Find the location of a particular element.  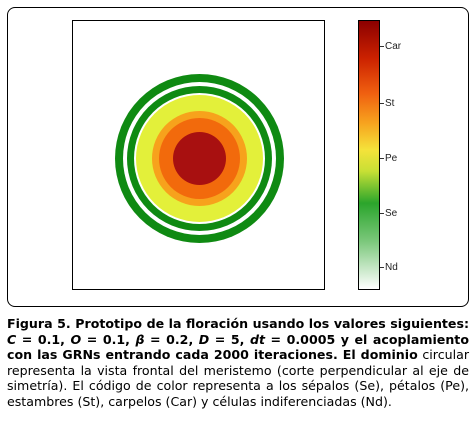

colorbar is located at coordinates (369, 155).